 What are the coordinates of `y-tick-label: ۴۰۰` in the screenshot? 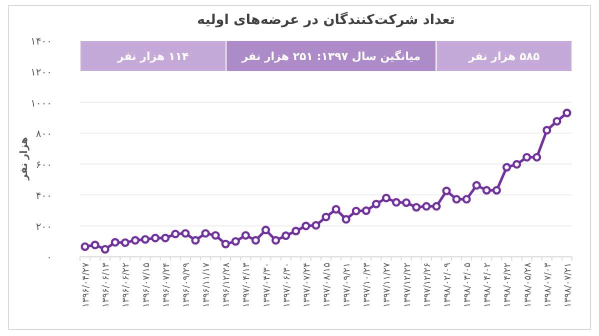 It's located at (44, 196).